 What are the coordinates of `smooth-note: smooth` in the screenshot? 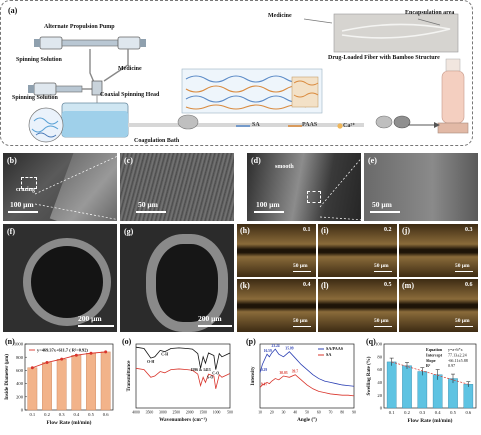 It's located at (284, 167).